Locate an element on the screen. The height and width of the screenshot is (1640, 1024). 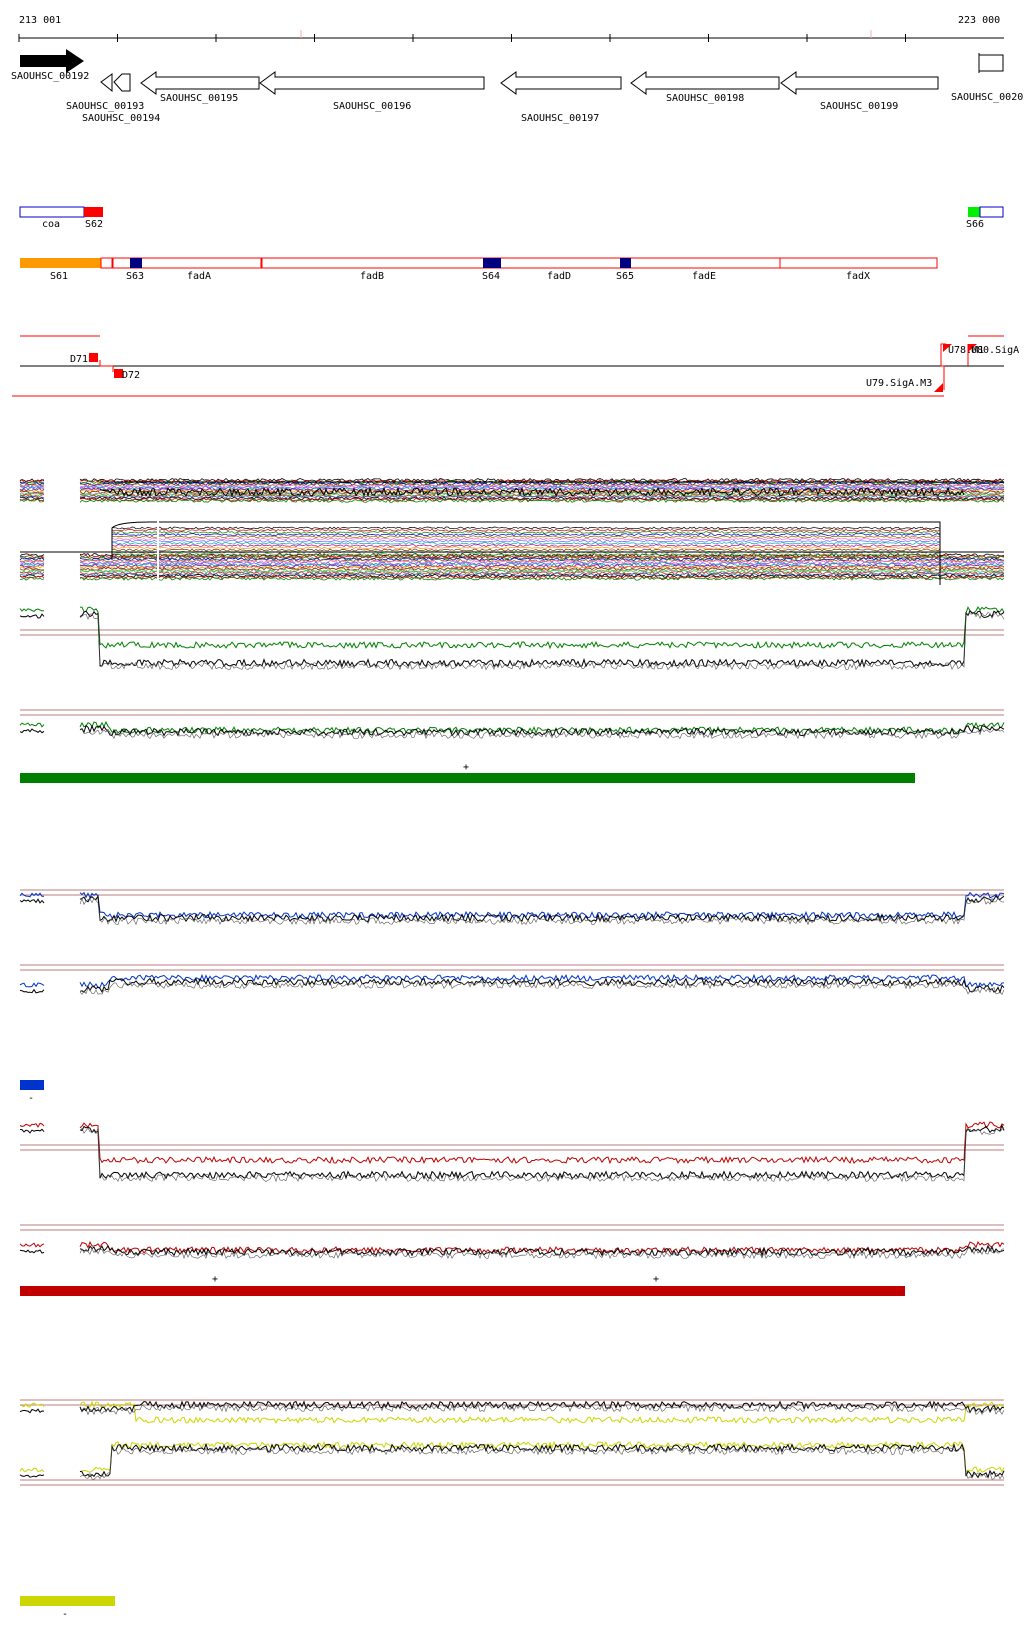
segment-s63 is located at coordinates (136, 263).